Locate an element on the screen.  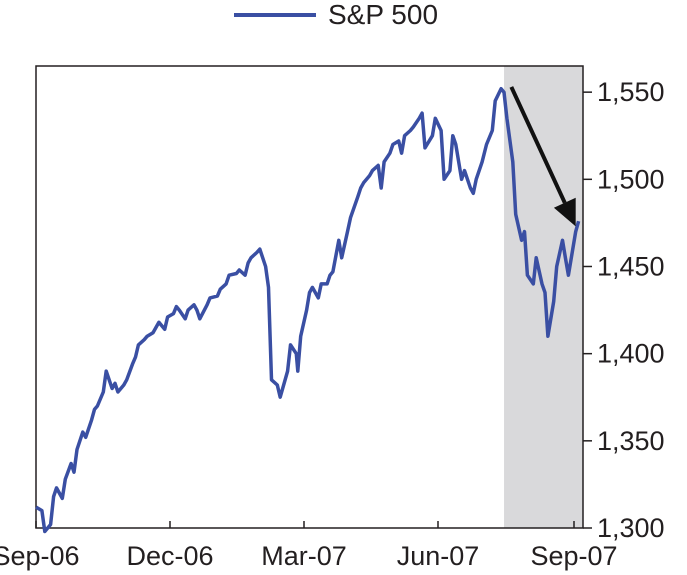
y-tick-label: 1,350 is located at coordinates (631, 441).